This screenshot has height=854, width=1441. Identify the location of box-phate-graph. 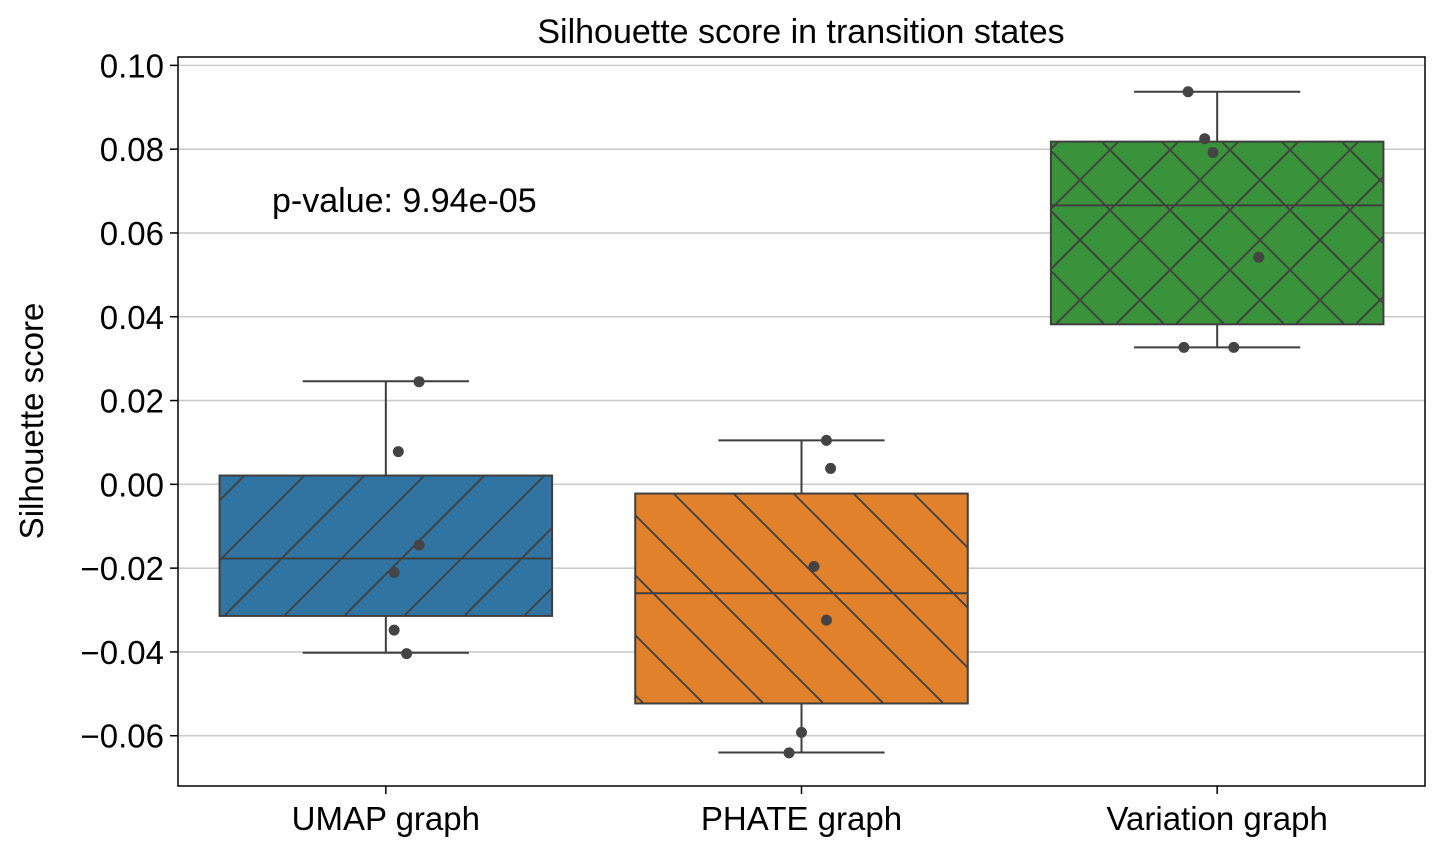
(801, 596).